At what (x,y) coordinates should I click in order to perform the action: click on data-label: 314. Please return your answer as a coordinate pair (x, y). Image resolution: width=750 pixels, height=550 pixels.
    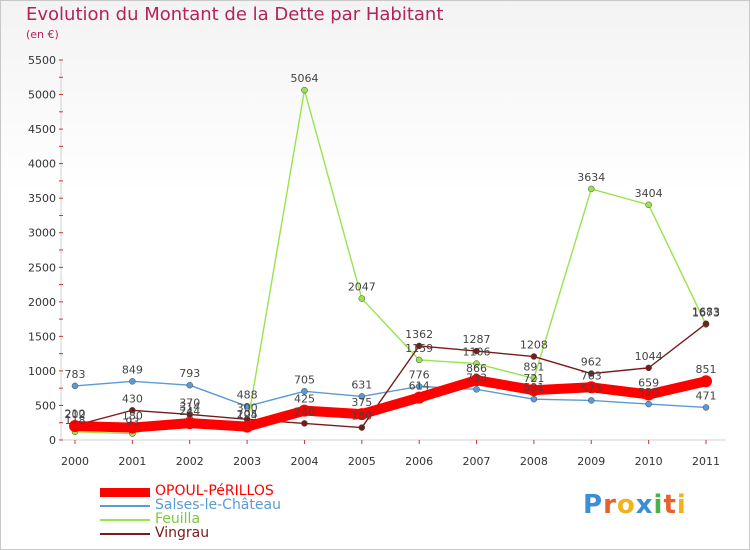
    Looking at the image, I should click on (189, 406).